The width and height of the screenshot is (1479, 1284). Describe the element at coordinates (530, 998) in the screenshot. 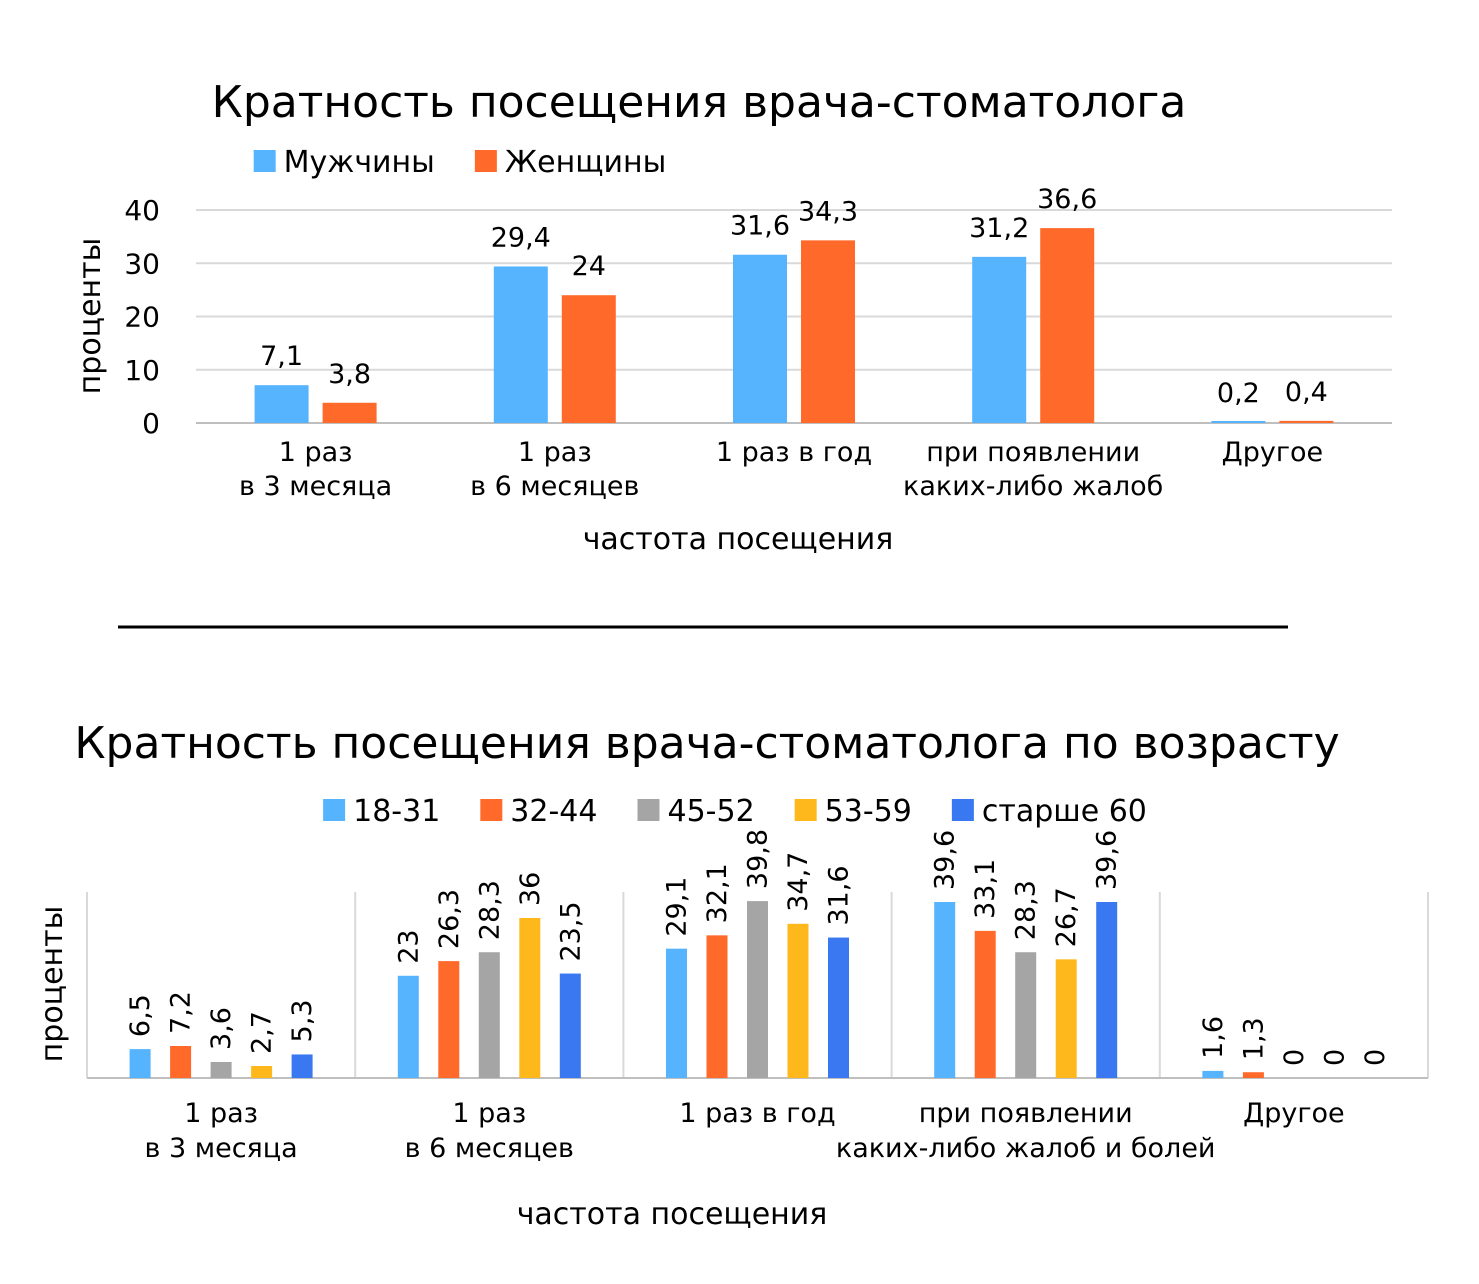

I see `chart2-bar-s4-c2` at that location.